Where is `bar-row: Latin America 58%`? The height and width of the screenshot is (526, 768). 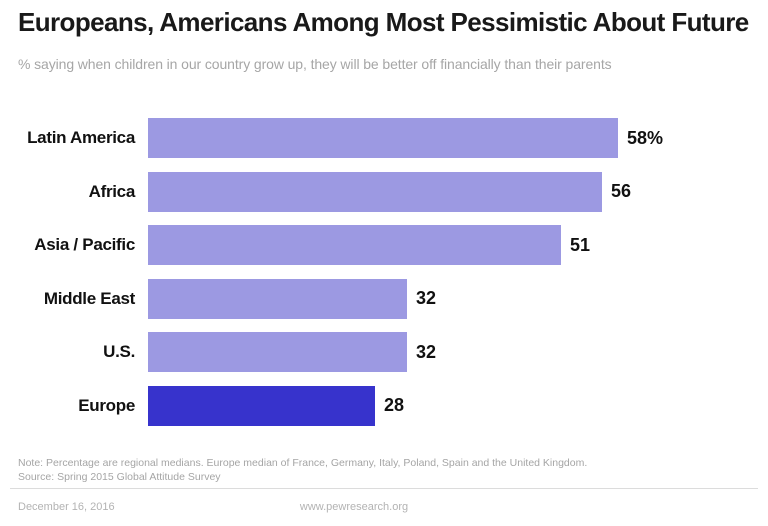
bar-row: Latin America 58% is located at coordinates (386, 138).